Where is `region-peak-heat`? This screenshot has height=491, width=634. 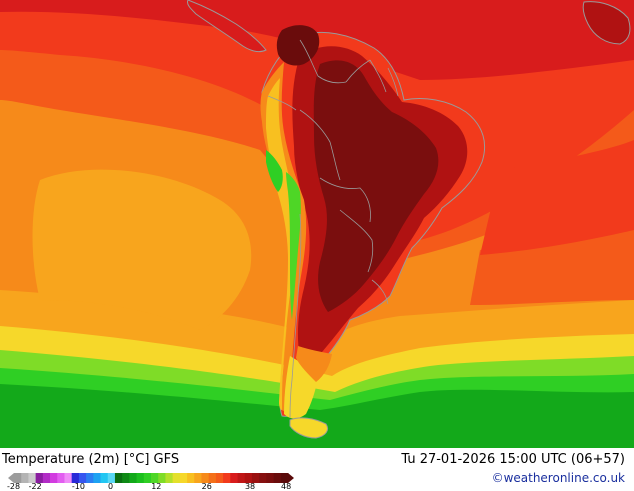 region-peak-heat is located at coordinates (376, 186).